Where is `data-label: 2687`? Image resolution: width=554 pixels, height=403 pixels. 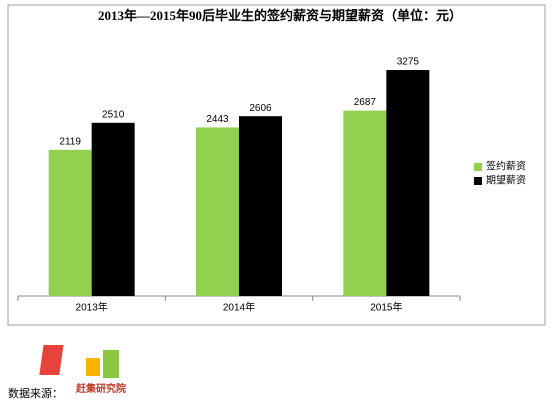
data-label: 2687 is located at coordinates (365, 102).